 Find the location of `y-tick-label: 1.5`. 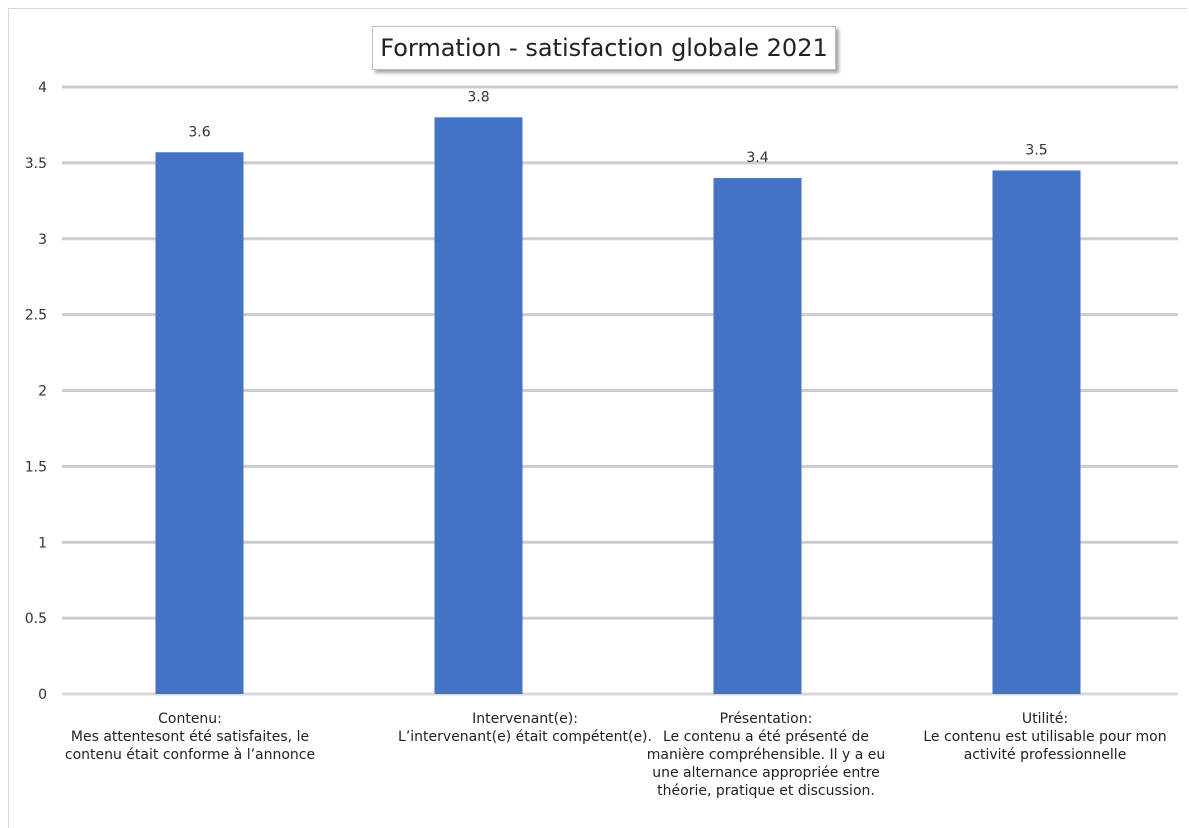

y-tick-label: 1.5 is located at coordinates (36, 467).